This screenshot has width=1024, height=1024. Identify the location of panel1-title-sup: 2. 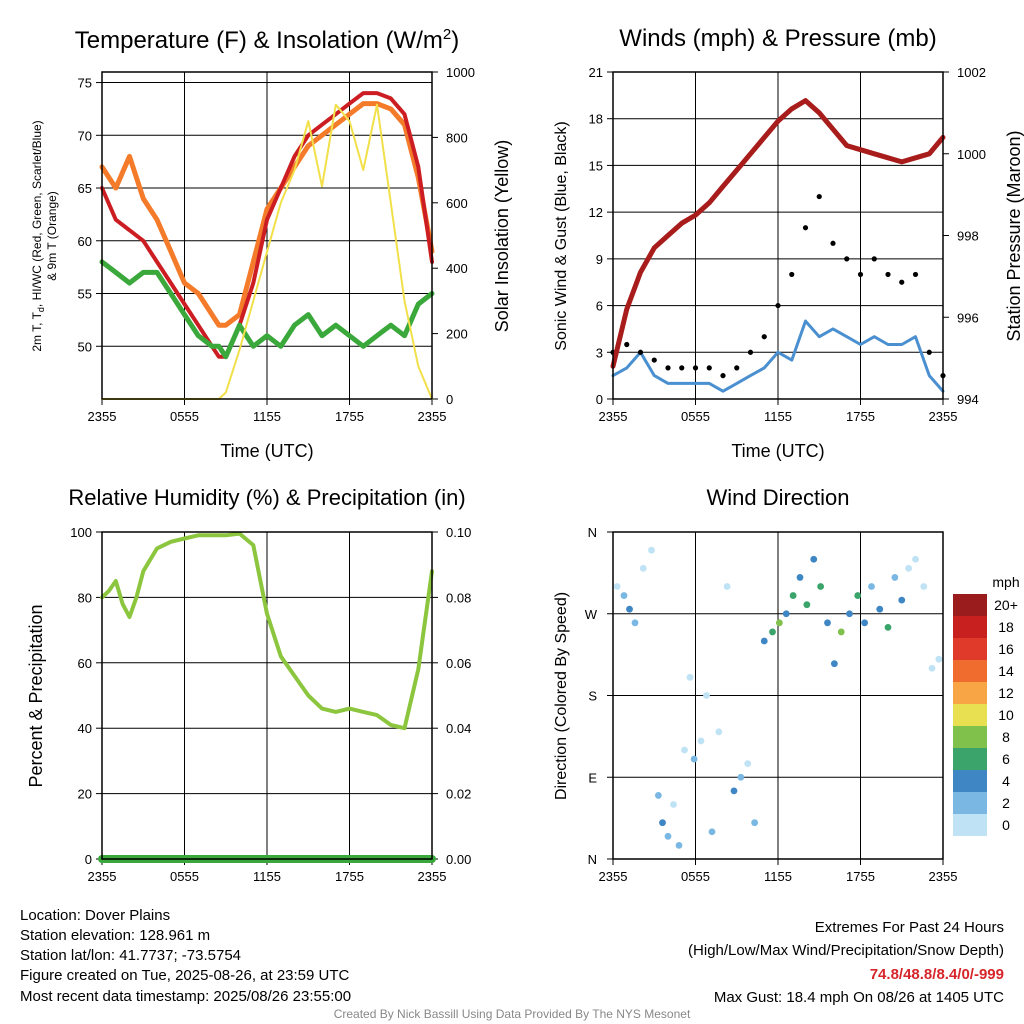
(447, 34).